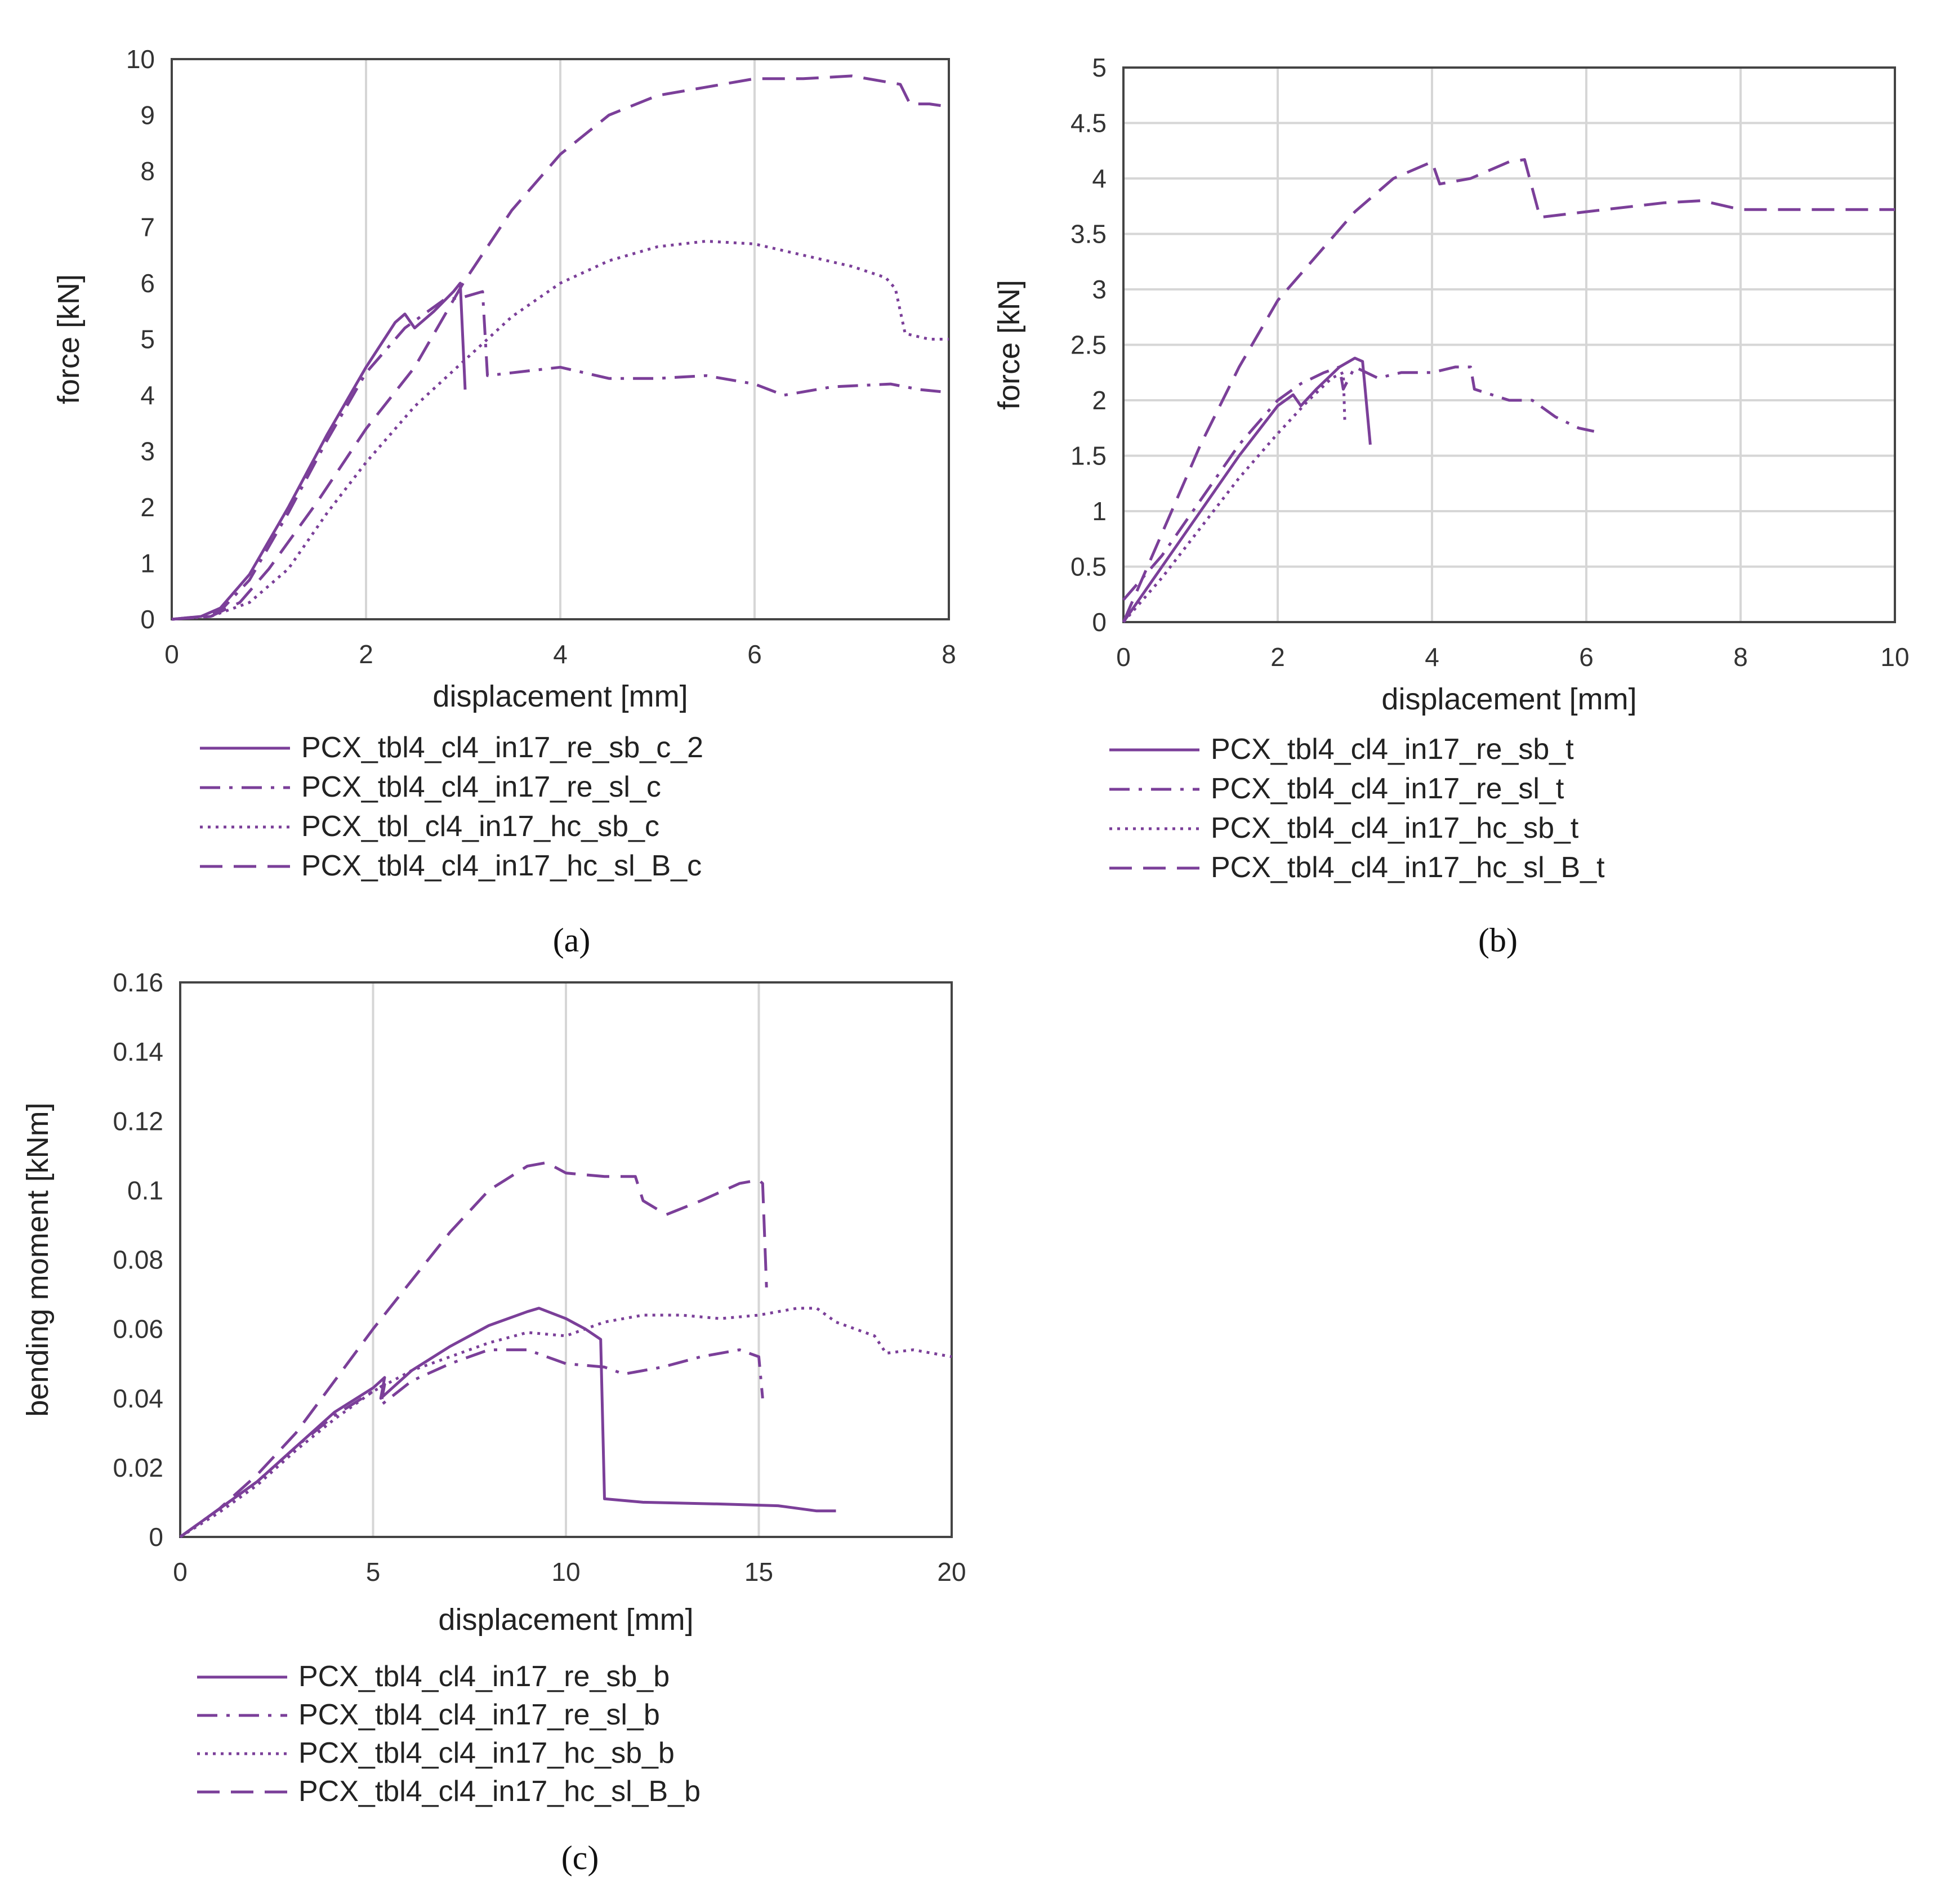 The width and height of the screenshot is (1936, 1904). I want to click on y-tick-label: 0.06, so click(138, 1329).